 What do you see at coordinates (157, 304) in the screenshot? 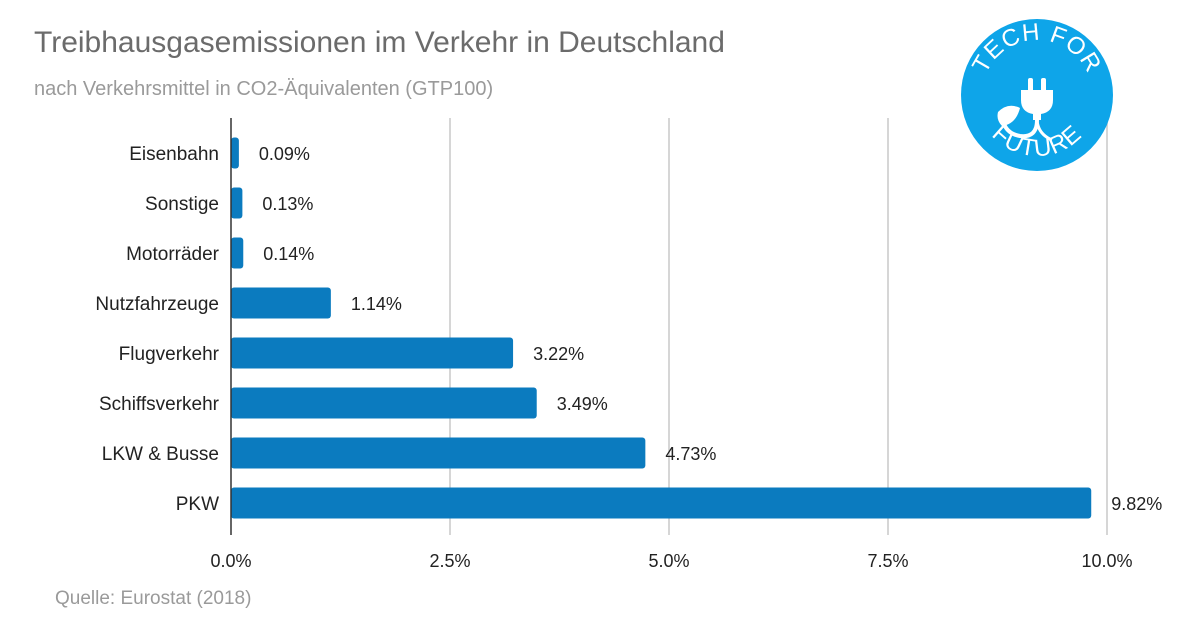
I see `category-label: Nutzfahrzeuge` at bounding box center [157, 304].